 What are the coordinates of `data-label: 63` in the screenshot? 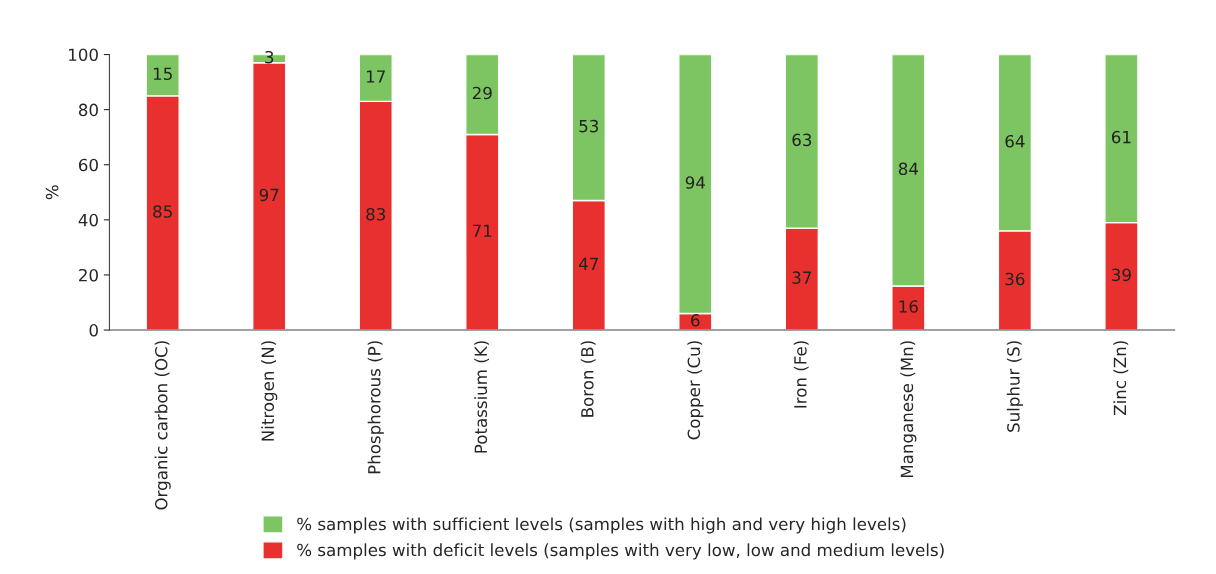 It's located at (802, 140).